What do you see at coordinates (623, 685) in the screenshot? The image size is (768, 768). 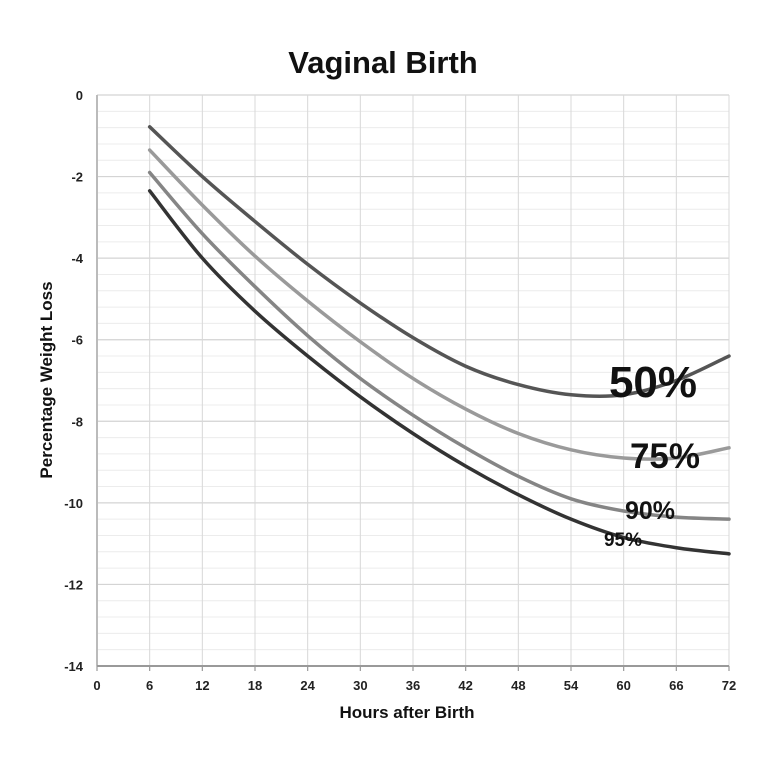 I see `x-tick-label: 60` at bounding box center [623, 685].